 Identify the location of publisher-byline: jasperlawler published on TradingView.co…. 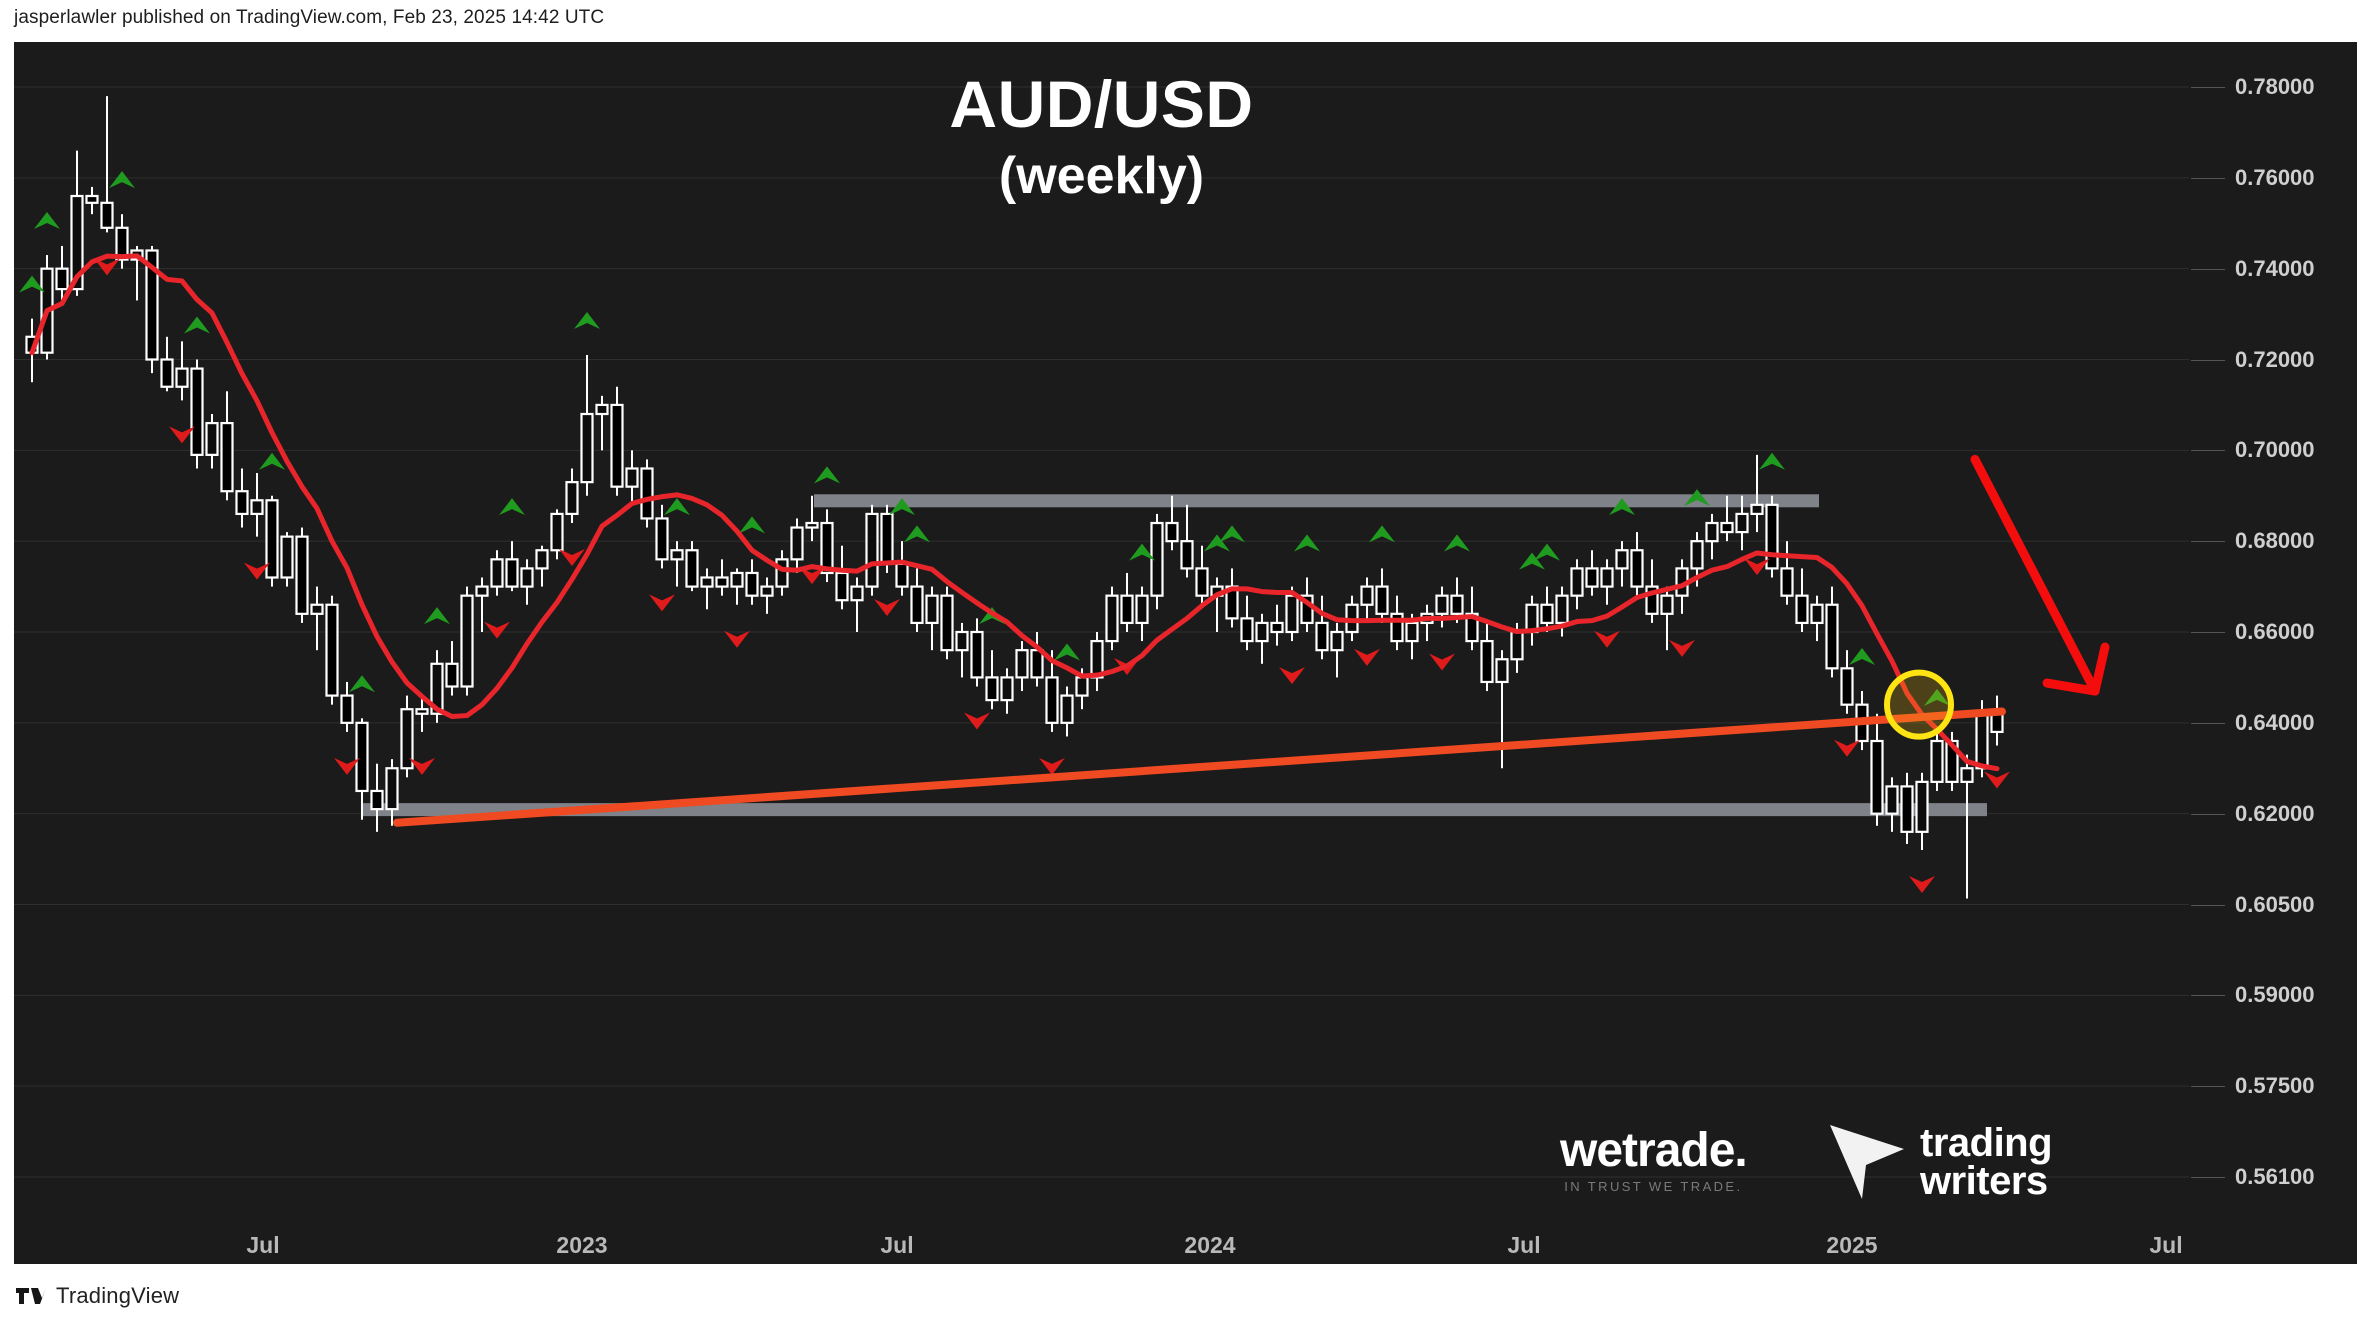
(309, 17).